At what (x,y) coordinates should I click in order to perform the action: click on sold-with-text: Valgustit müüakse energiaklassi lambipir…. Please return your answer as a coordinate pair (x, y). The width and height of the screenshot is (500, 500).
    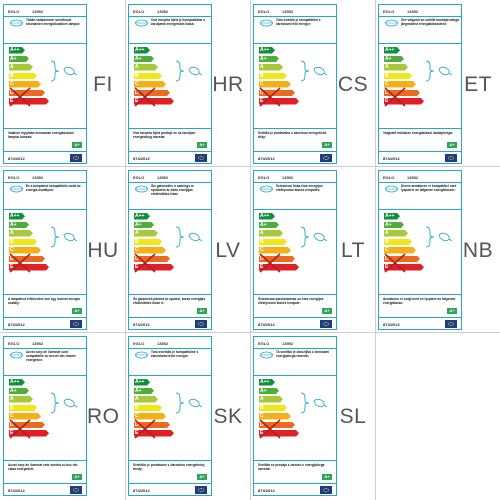
    Looking at the image, I should click on (418, 133).